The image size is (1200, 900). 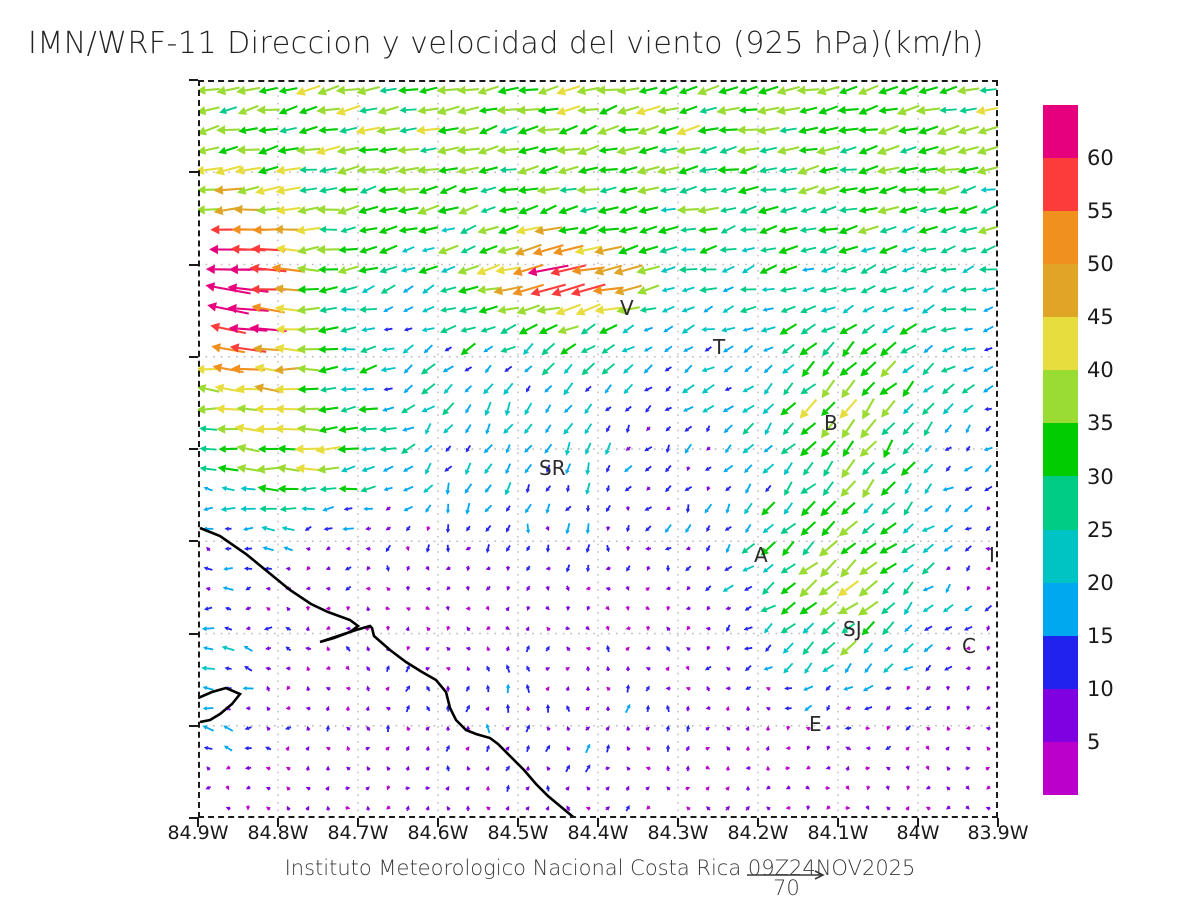 What do you see at coordinates (438, 833) in the screenshot?
I see `x-axis-tick-label: 84.6W` at bounding box center [438, 833].